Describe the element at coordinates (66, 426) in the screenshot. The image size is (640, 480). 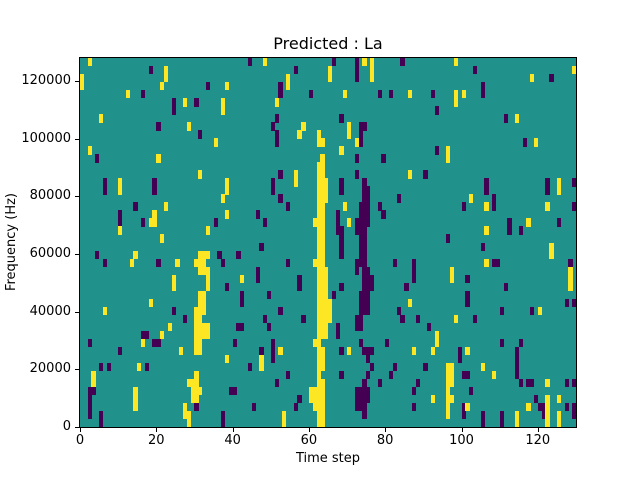
I see `y-tick-label: 0` at that location.